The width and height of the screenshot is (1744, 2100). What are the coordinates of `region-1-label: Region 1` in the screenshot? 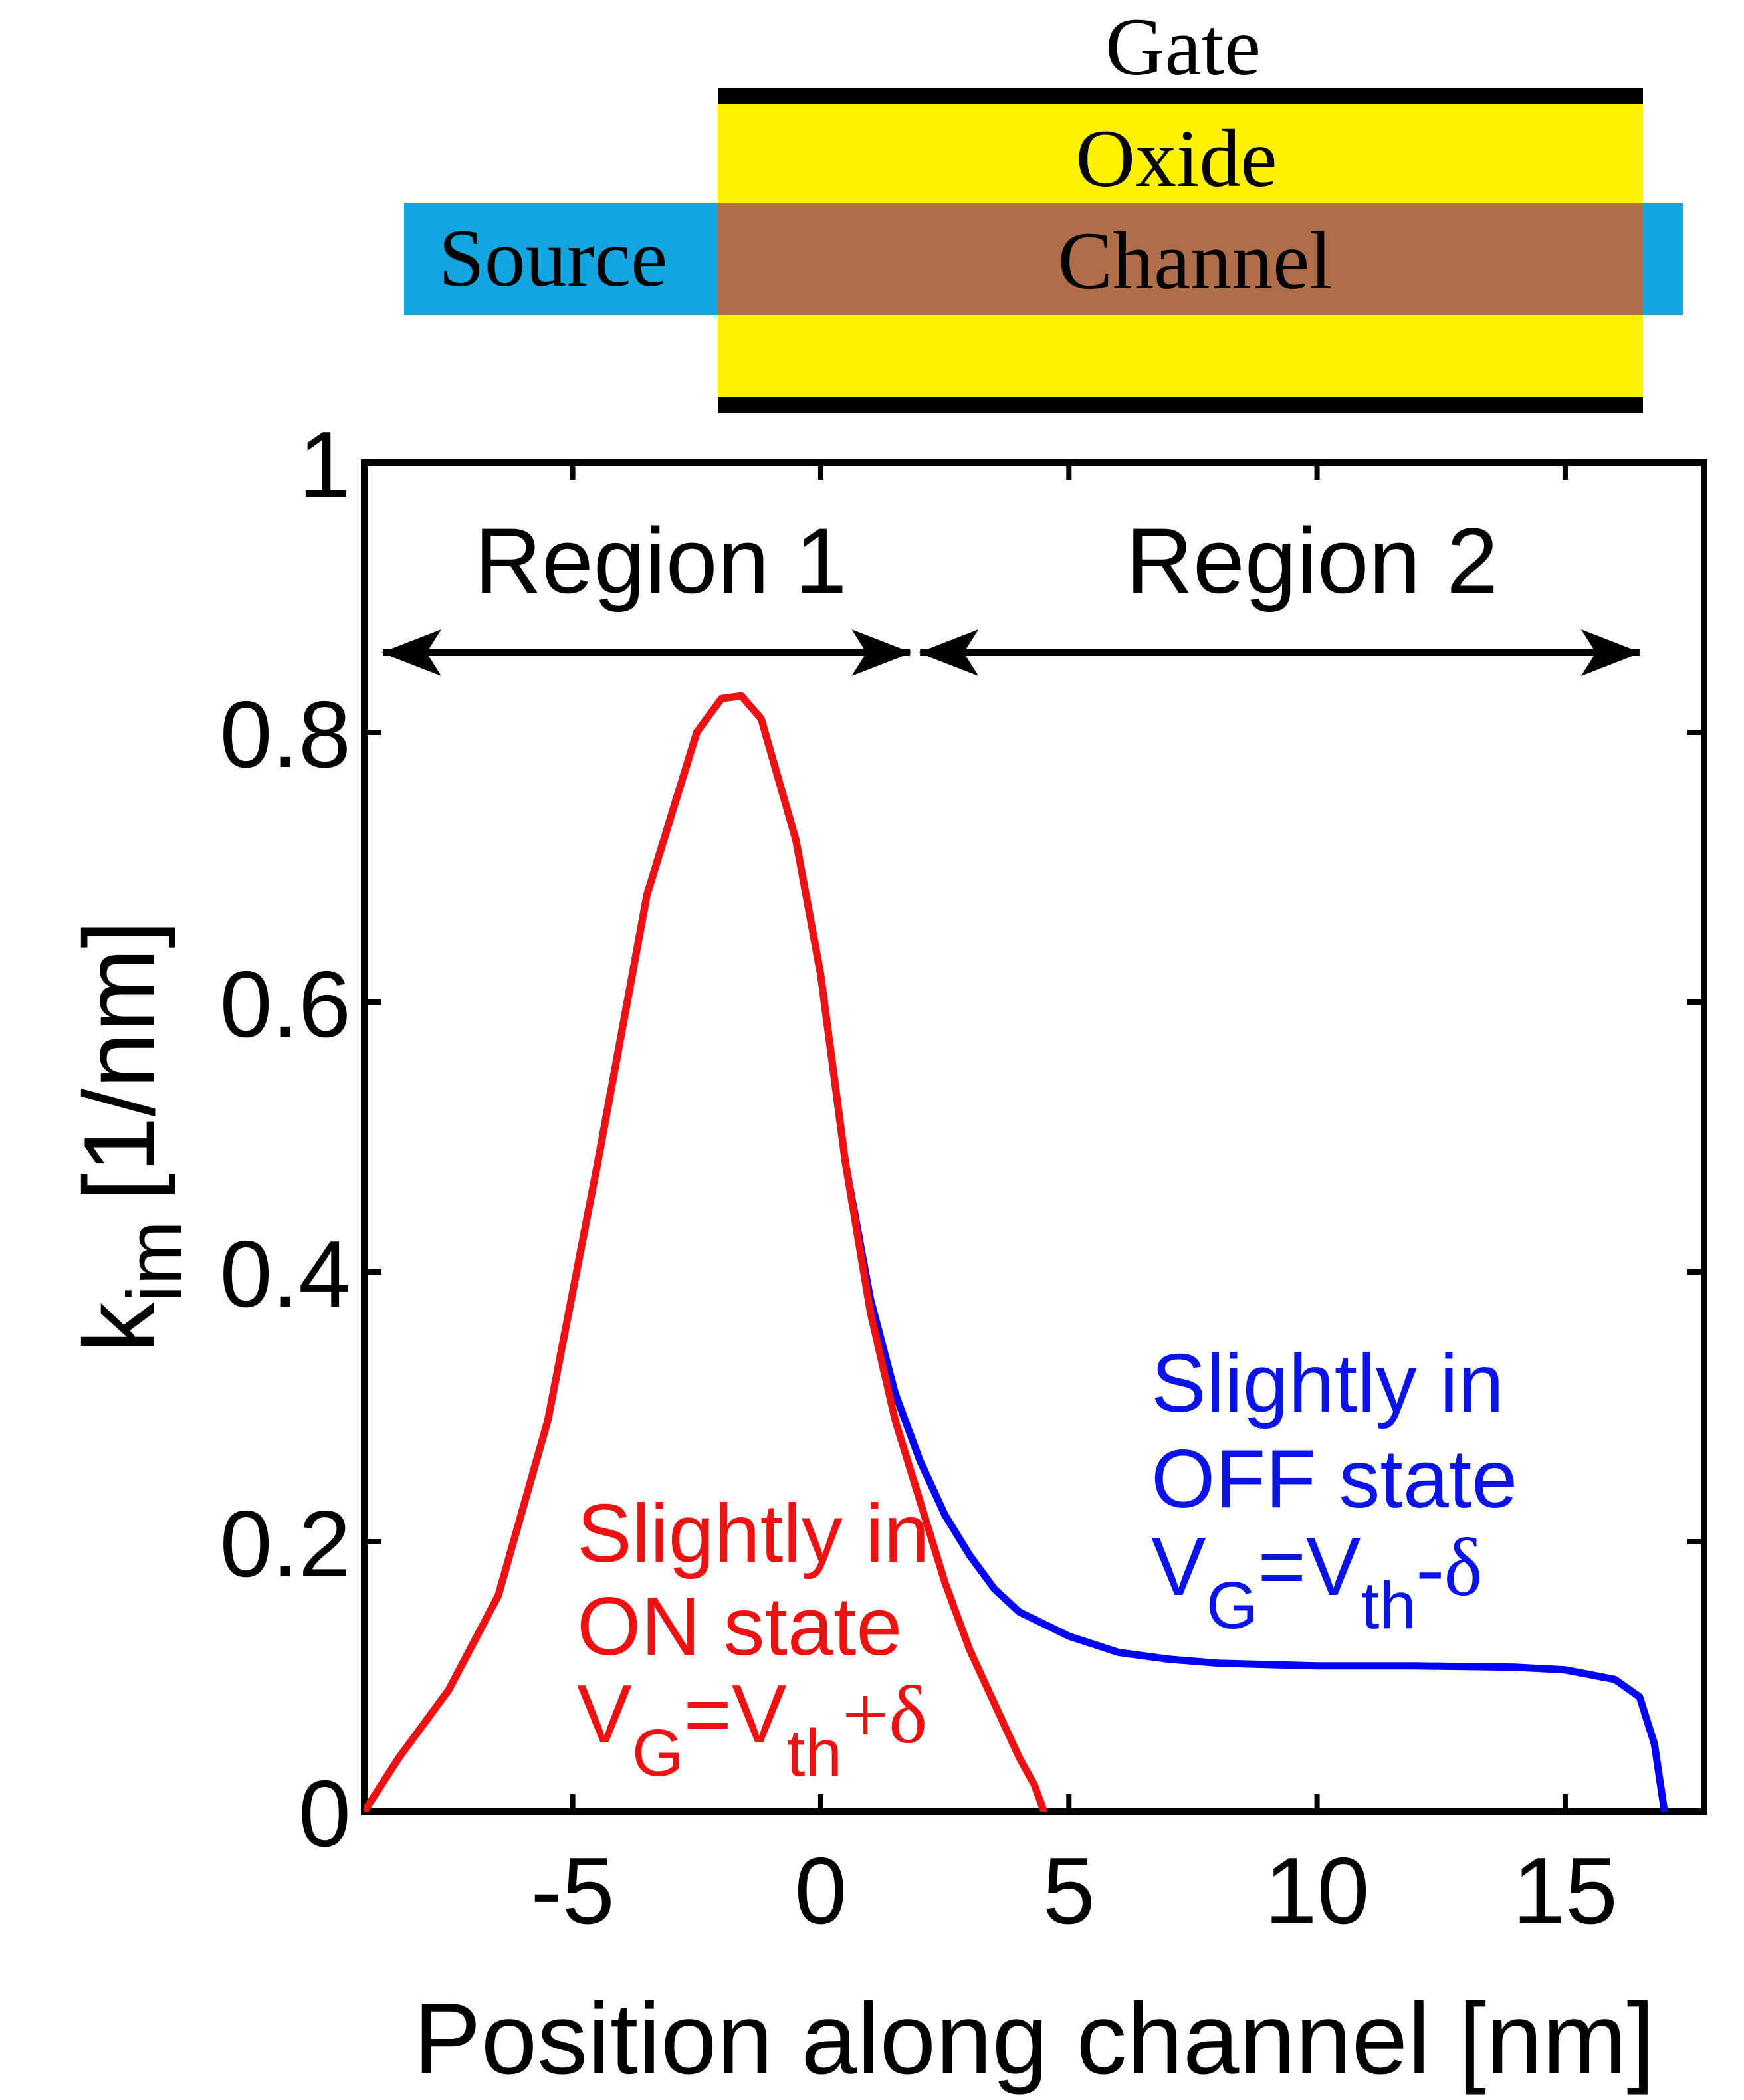 It's located at (661, 560).